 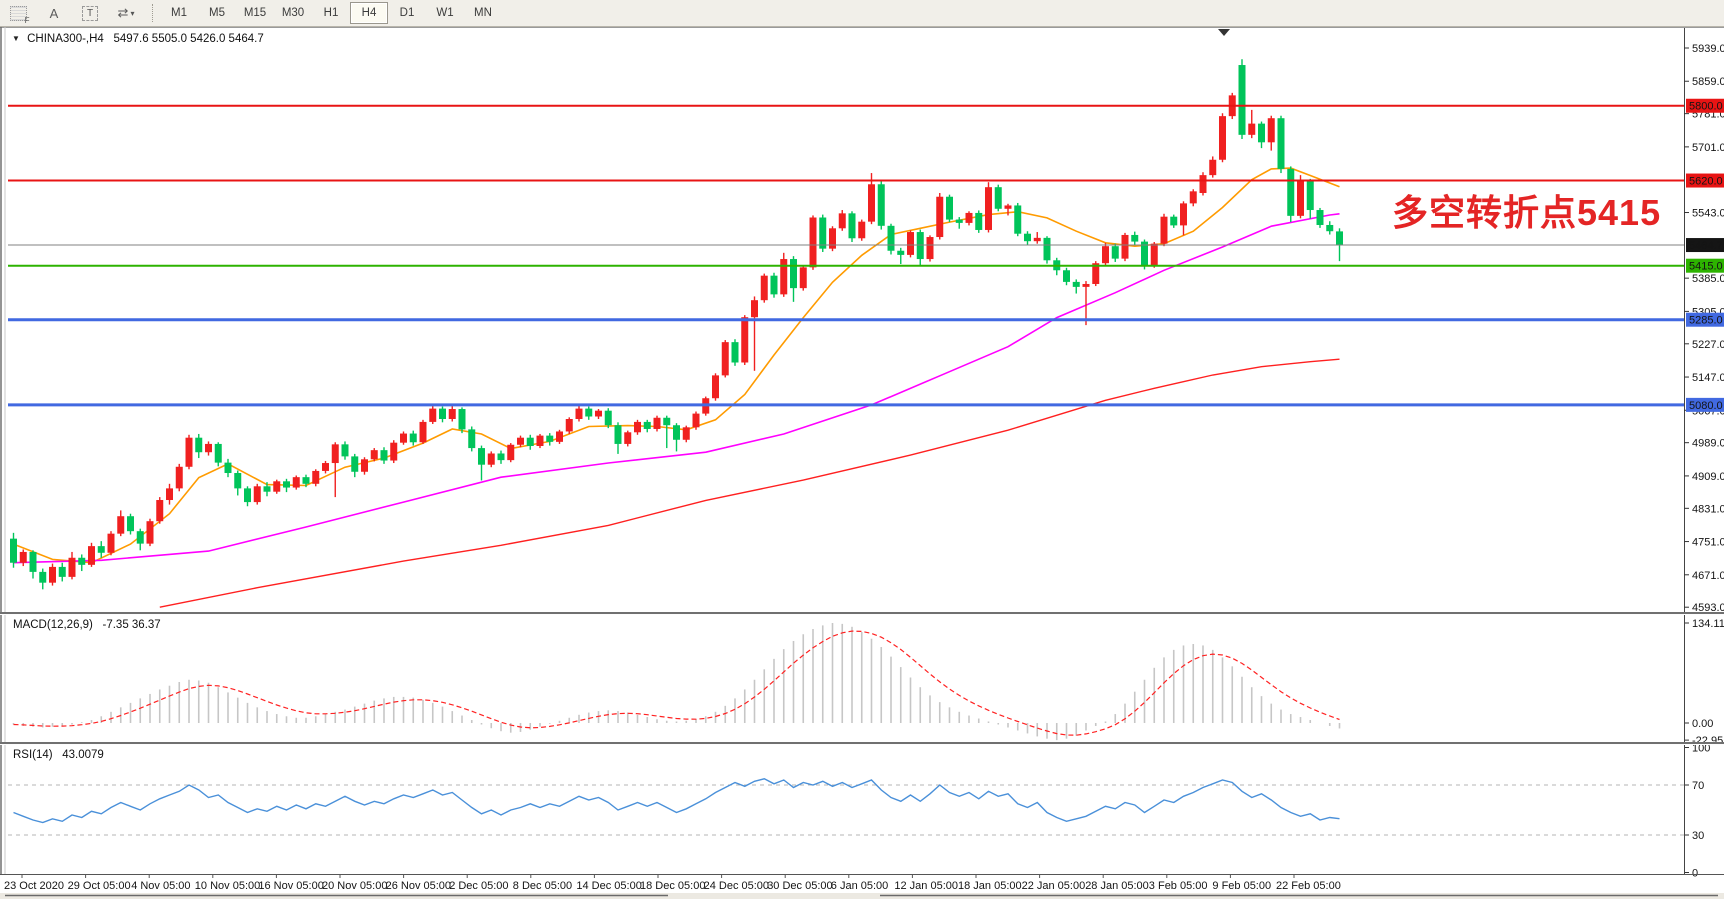 I want to click on collapse-triangle-icon: ▼, so click(x=16, y=38).